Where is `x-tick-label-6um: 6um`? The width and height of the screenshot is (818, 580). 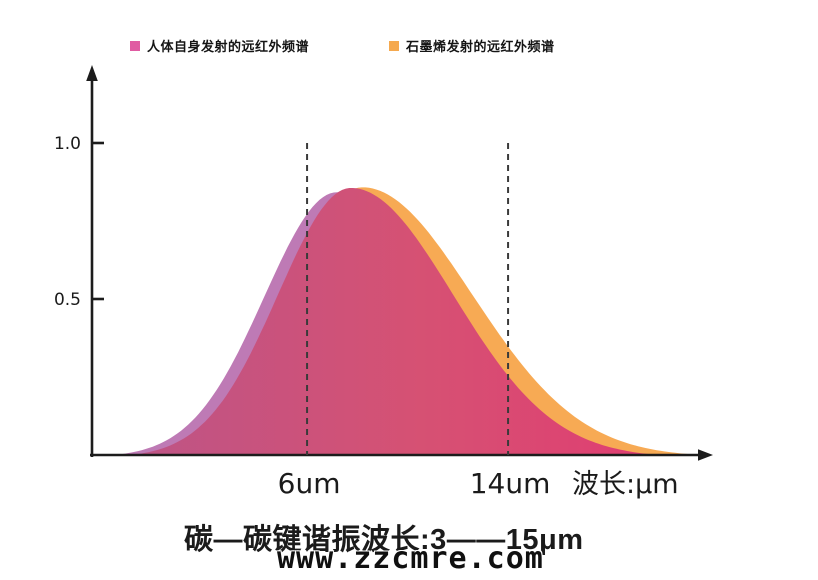 x-tick-label-6um: 6um is located at coordinates (309, 483).